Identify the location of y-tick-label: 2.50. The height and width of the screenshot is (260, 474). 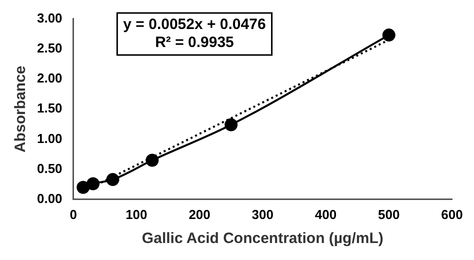
(49, 48).